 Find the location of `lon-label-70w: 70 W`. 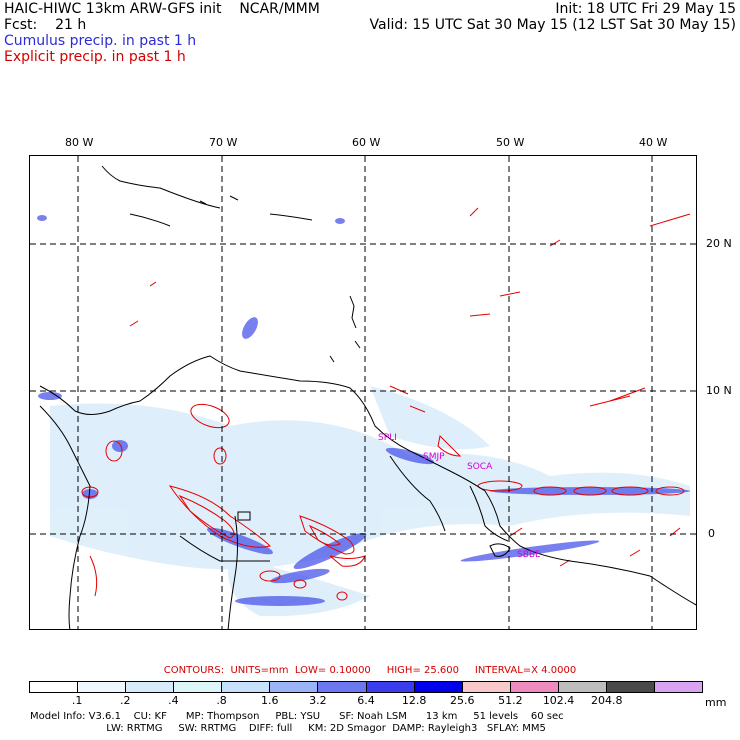

lon-label-70w: 70 W is located at coordinates (223, 142).